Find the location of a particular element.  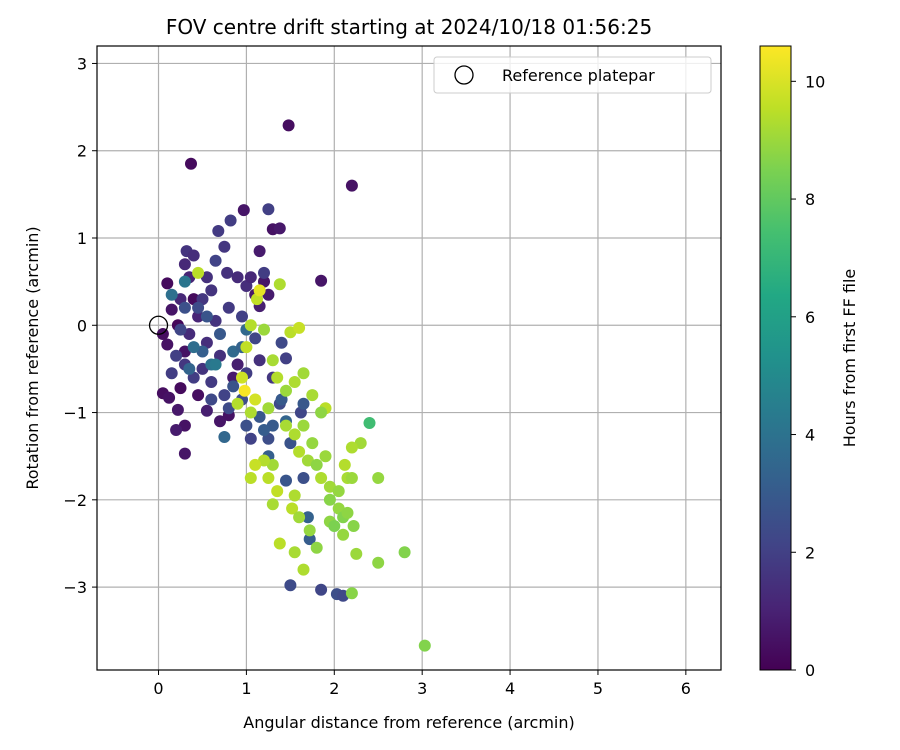

reference-platepar-marker is located at coordinates (158, 325).